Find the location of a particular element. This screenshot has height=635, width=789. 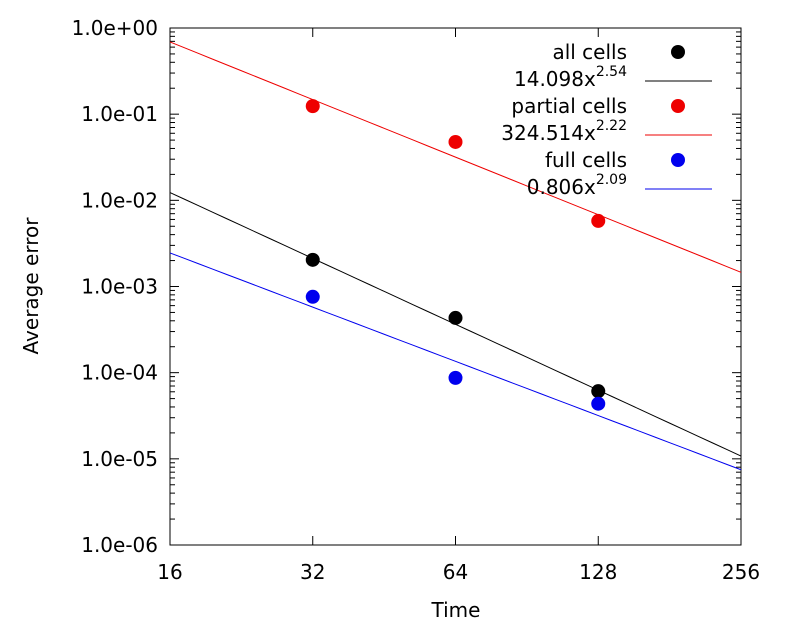

x-axis-label: Time is located at coordinates (456, 610).